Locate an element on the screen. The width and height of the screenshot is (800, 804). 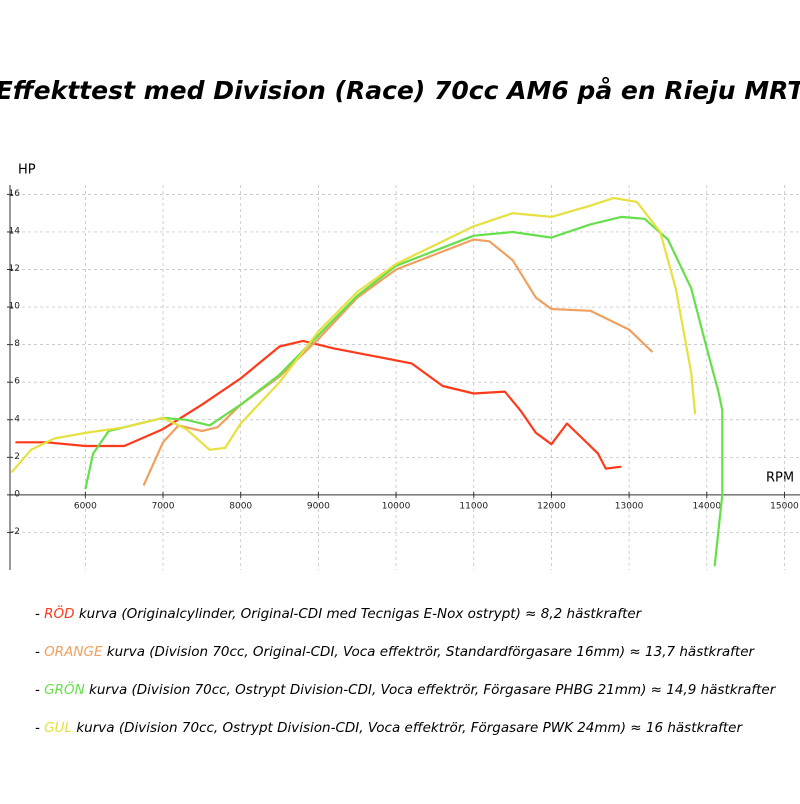
y-tick-label: -2 is located at coordinates (15, 532).